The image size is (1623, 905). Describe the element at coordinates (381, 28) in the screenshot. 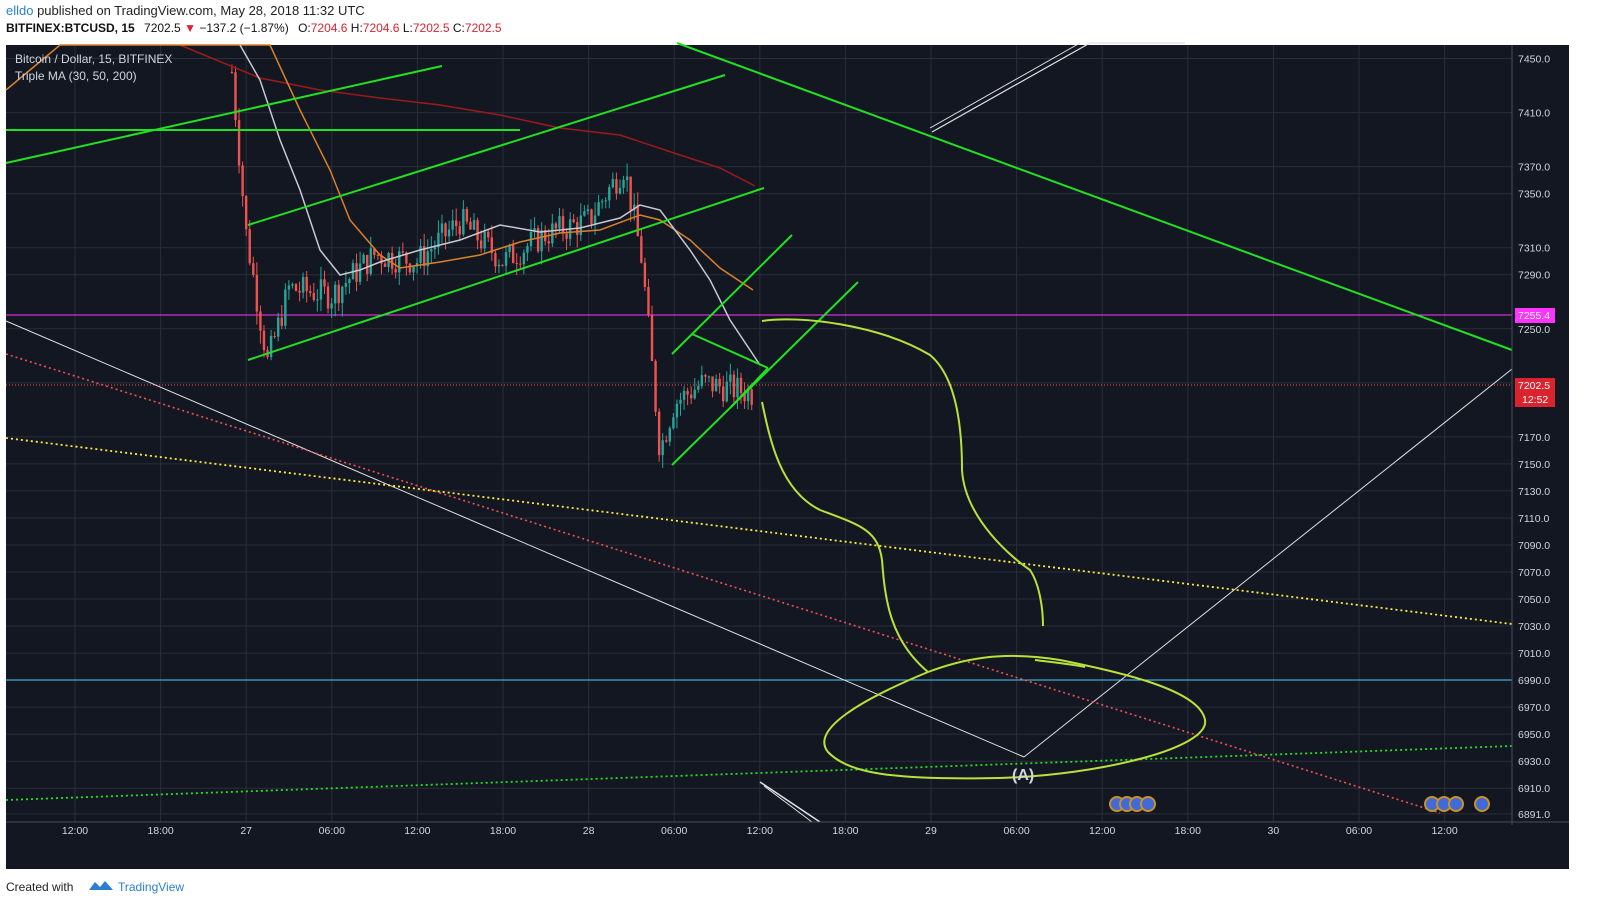

I see `high-value: 7204.6` at that location.